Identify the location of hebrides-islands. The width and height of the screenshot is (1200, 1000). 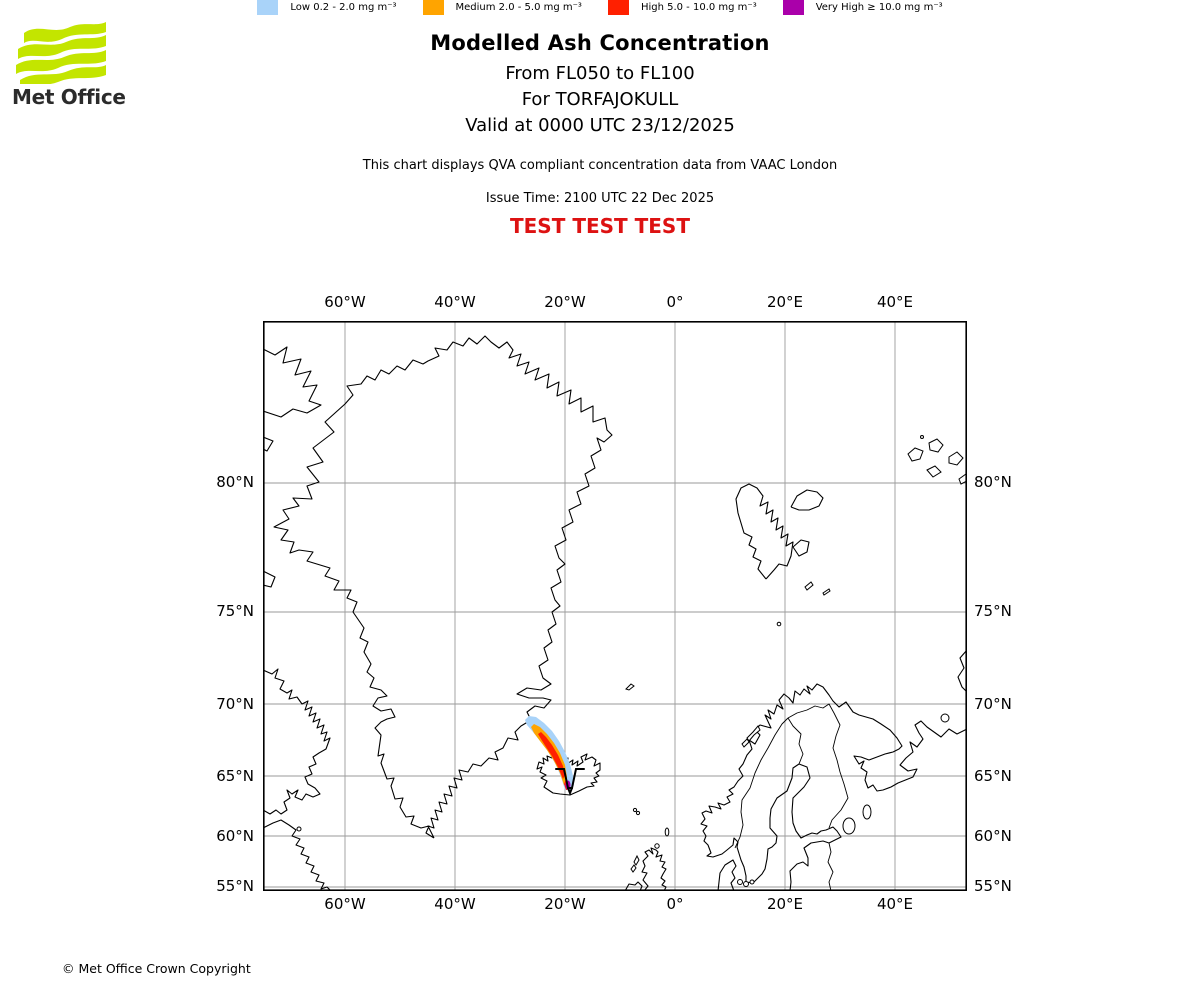
(636, 860).